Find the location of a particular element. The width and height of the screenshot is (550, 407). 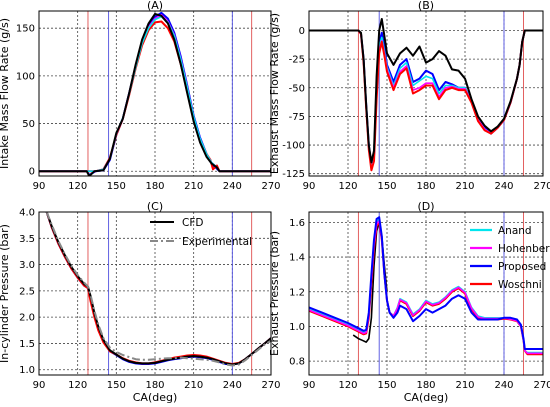

panel-title: (C) is located at coordinates (155, 206).